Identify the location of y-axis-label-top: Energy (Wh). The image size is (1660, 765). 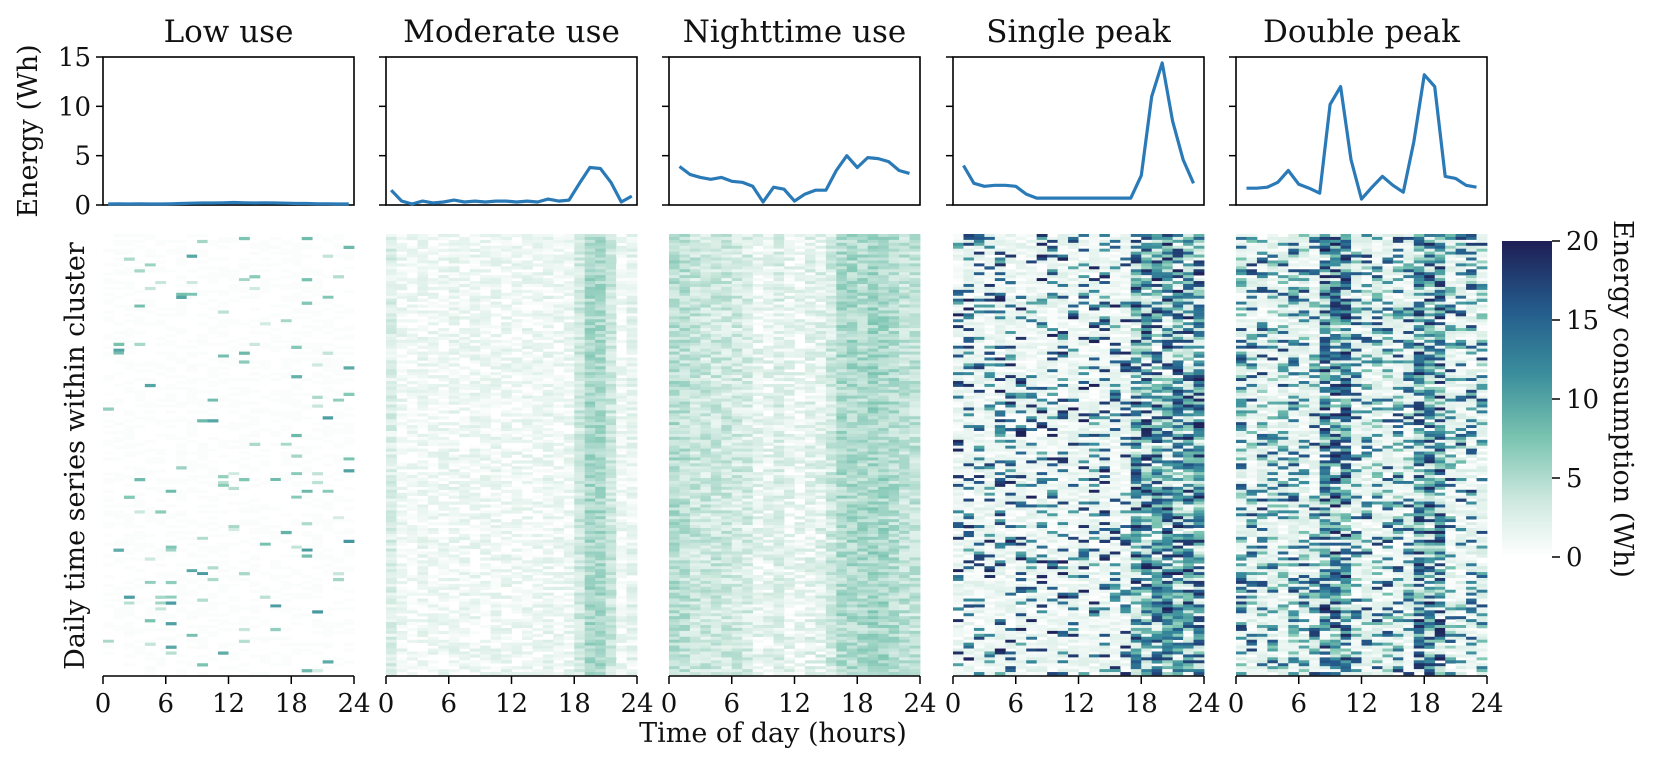
(28, 130).